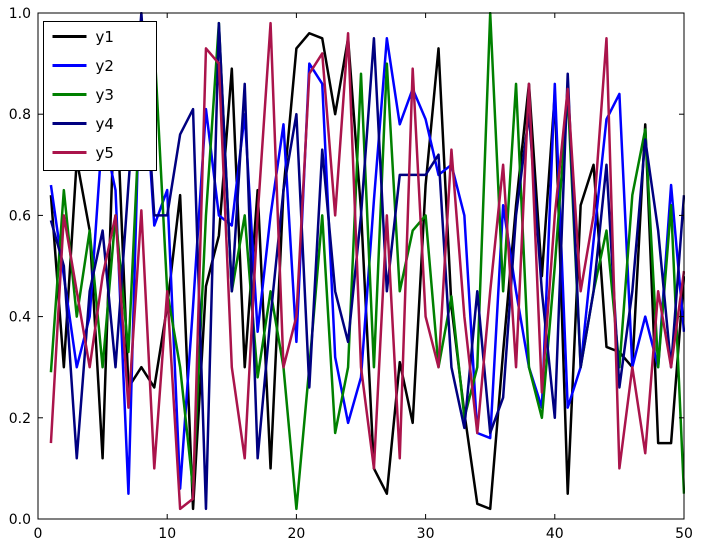 Image resolution: width=704 pixels, height=548 pixels. What do you see at coordinates (20, 419) in the screenshot?
I see `y-axis-tick-label: 0.2` at bounding box center [20, 419].